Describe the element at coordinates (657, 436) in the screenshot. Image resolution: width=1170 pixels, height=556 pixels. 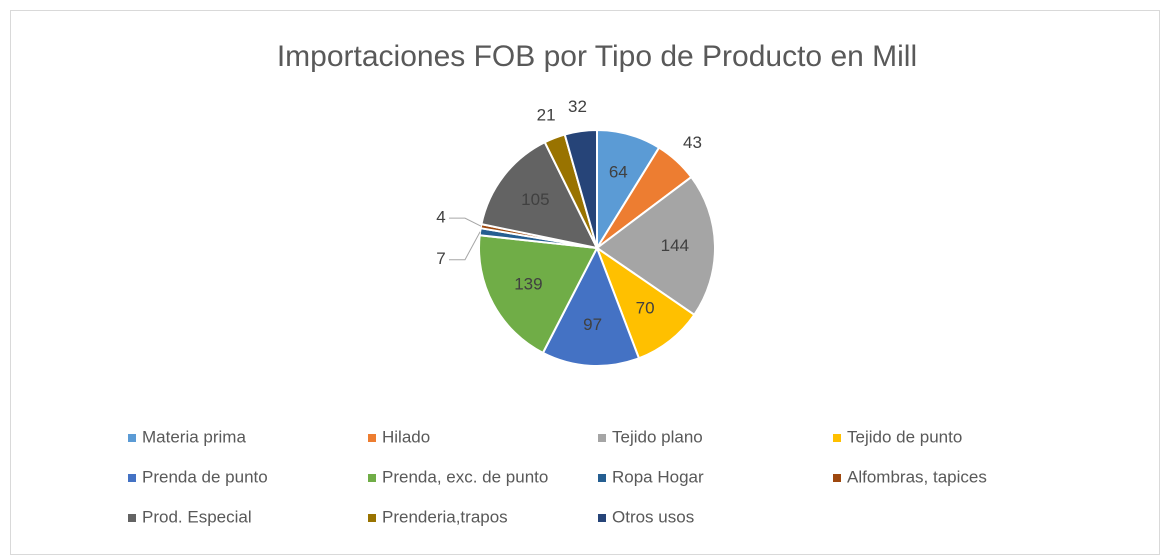
I see `legend-label: Tejido plano` at that location.